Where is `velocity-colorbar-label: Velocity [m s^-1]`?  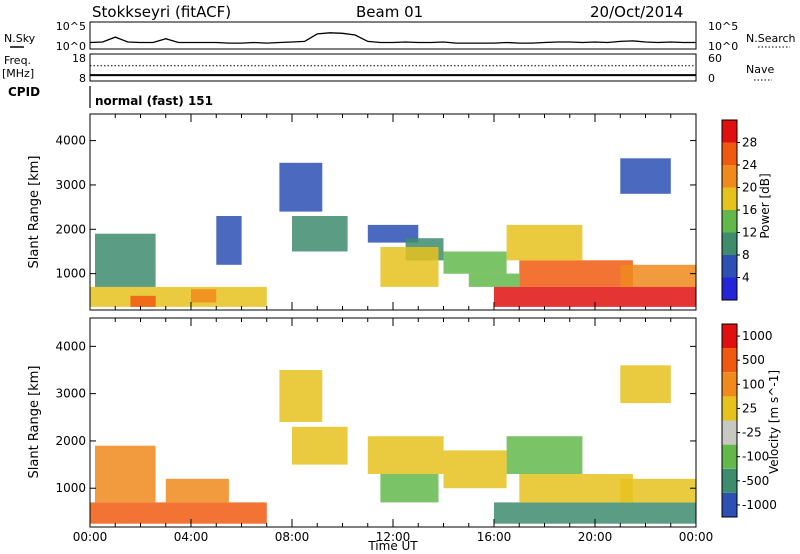
velocity-colorbar-label: Velocity [m s^-1] is located at coordinates (774, 422).